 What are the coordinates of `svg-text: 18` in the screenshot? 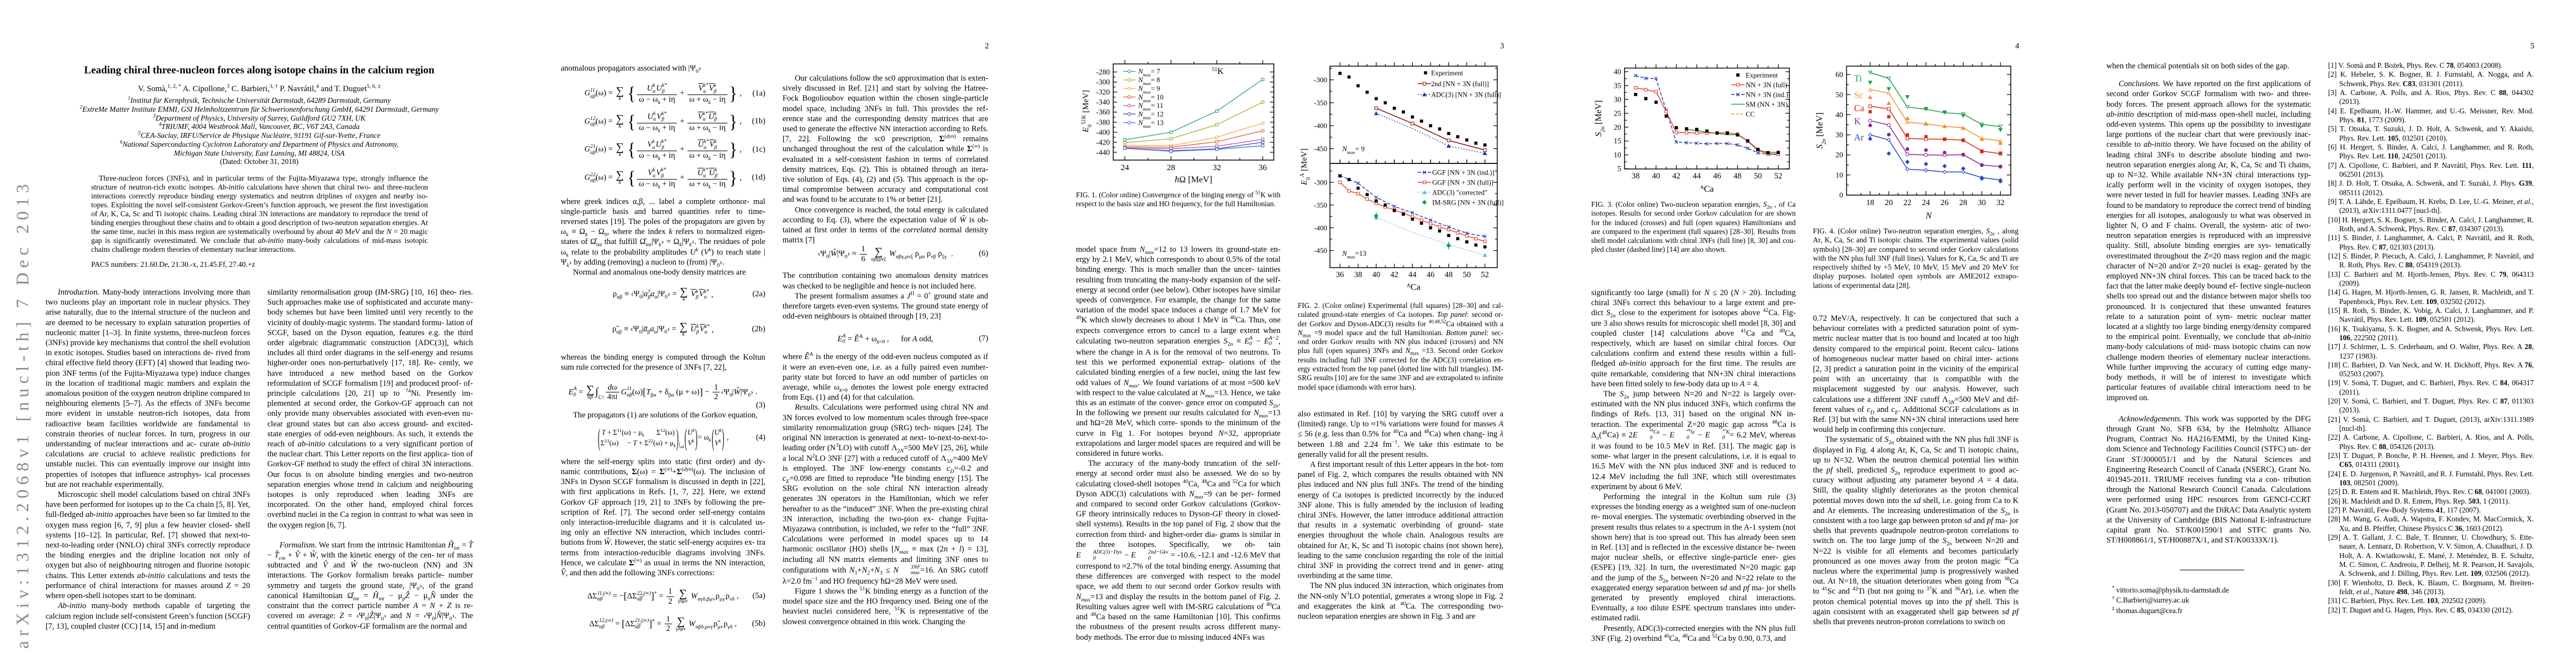 It's located at (1870, 202).